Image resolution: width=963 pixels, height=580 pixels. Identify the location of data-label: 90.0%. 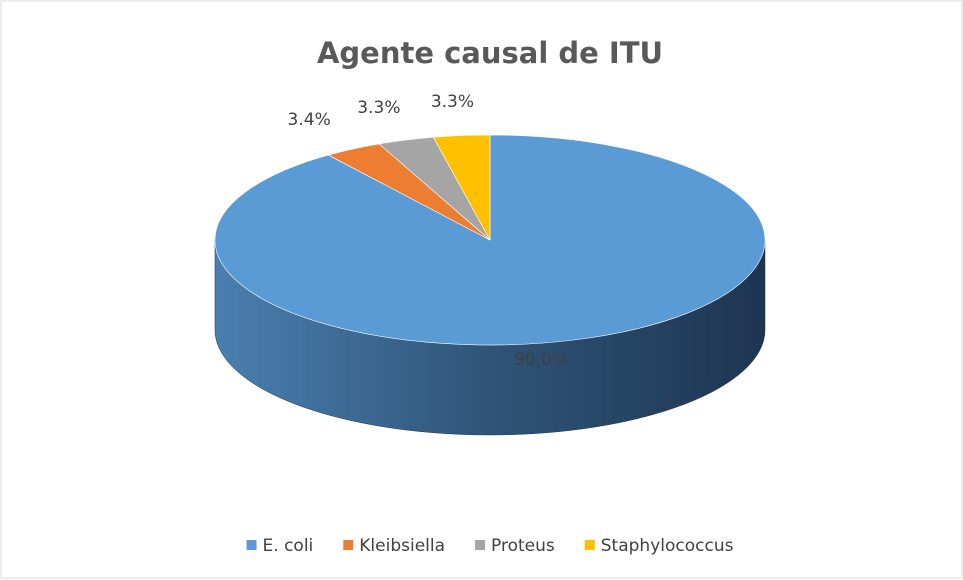
(541, 360).